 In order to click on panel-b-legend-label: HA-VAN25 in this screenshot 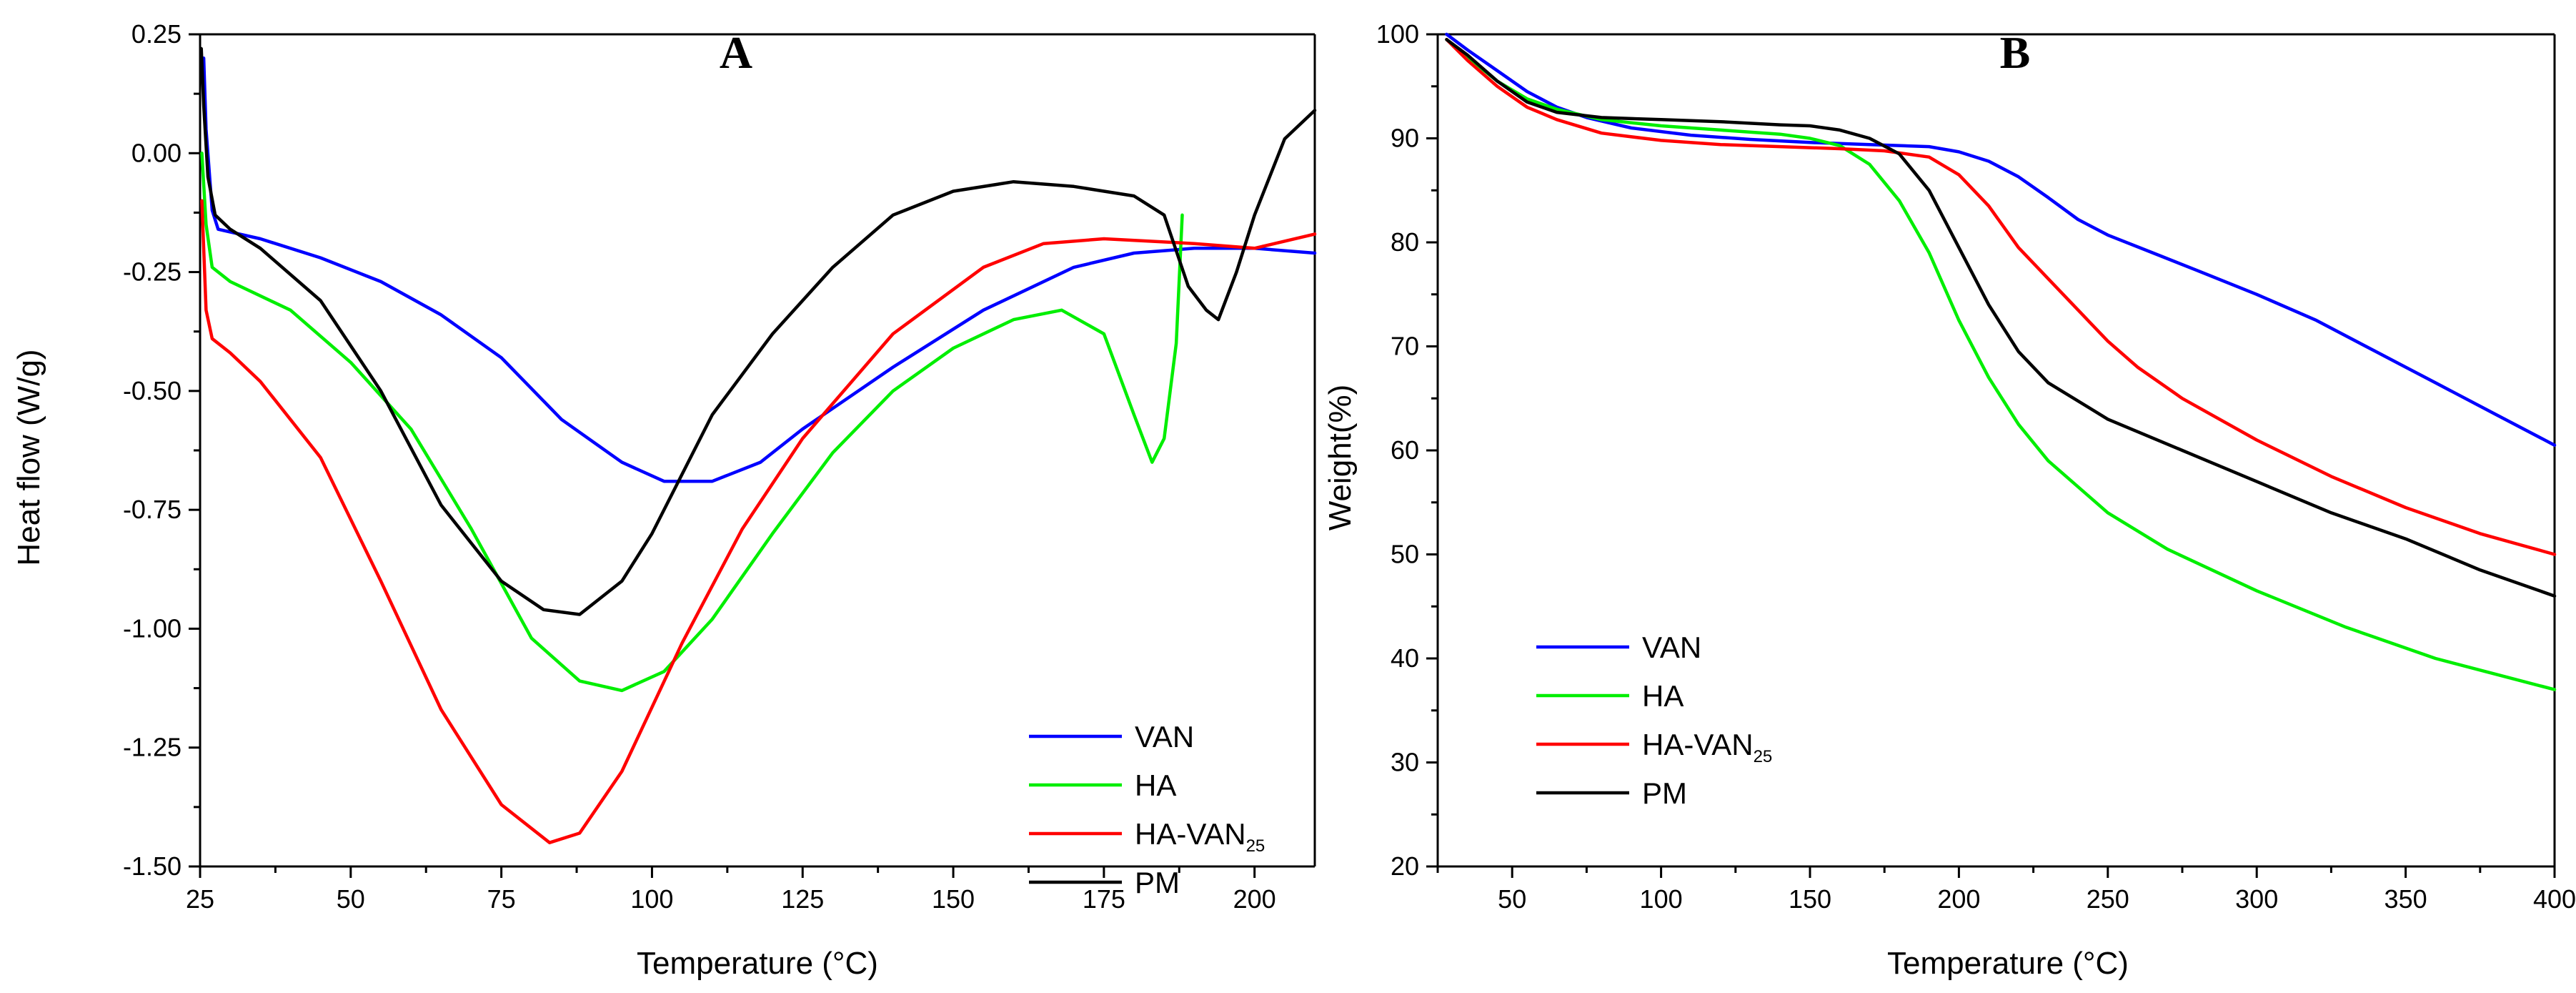, I will do `click(1707, 747)`.